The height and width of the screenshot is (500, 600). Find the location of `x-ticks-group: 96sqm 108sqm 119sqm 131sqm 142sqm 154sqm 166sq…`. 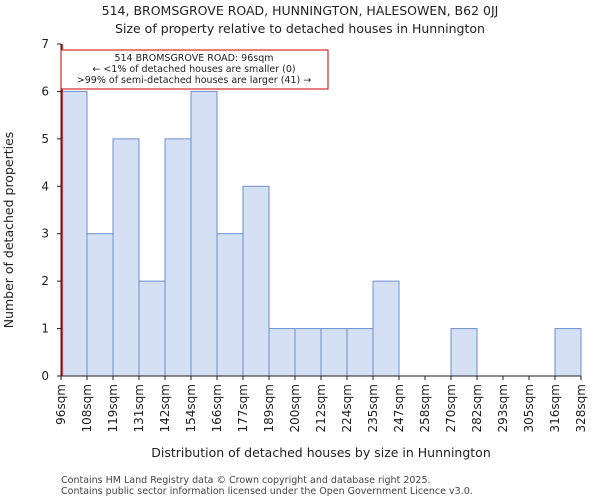

x-ticks-group: 96sqm 108sqm 119sqm 131sqm 142sqm 154sqm 166sq… is located at coordinates (321, 404).